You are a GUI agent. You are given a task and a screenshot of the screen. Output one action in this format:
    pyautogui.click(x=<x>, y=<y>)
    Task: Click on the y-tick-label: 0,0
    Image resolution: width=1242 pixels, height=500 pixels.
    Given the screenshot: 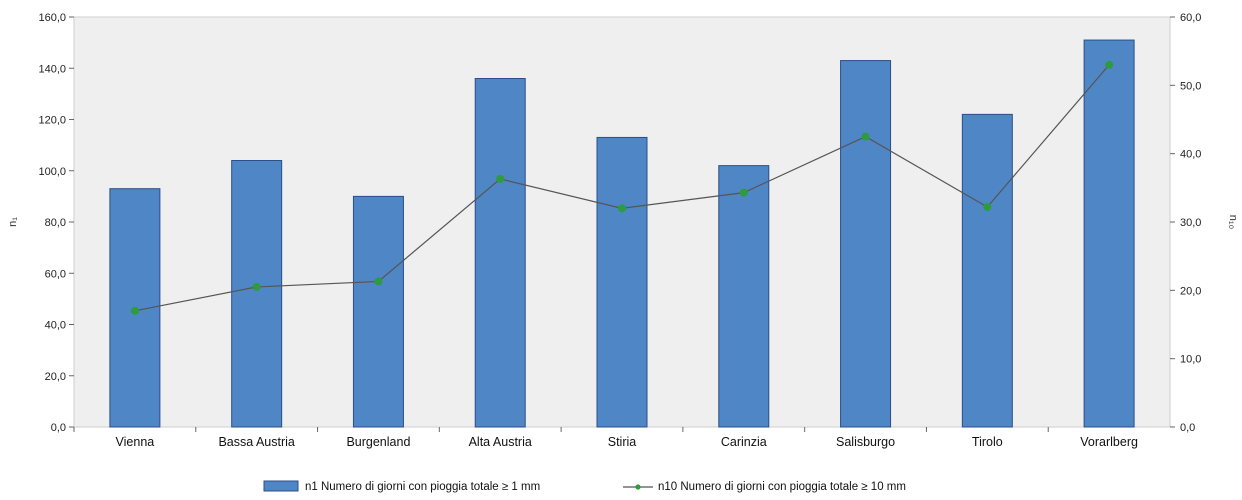 What is the action you would take?
    pyautogui.click(x=58, y=428)
    